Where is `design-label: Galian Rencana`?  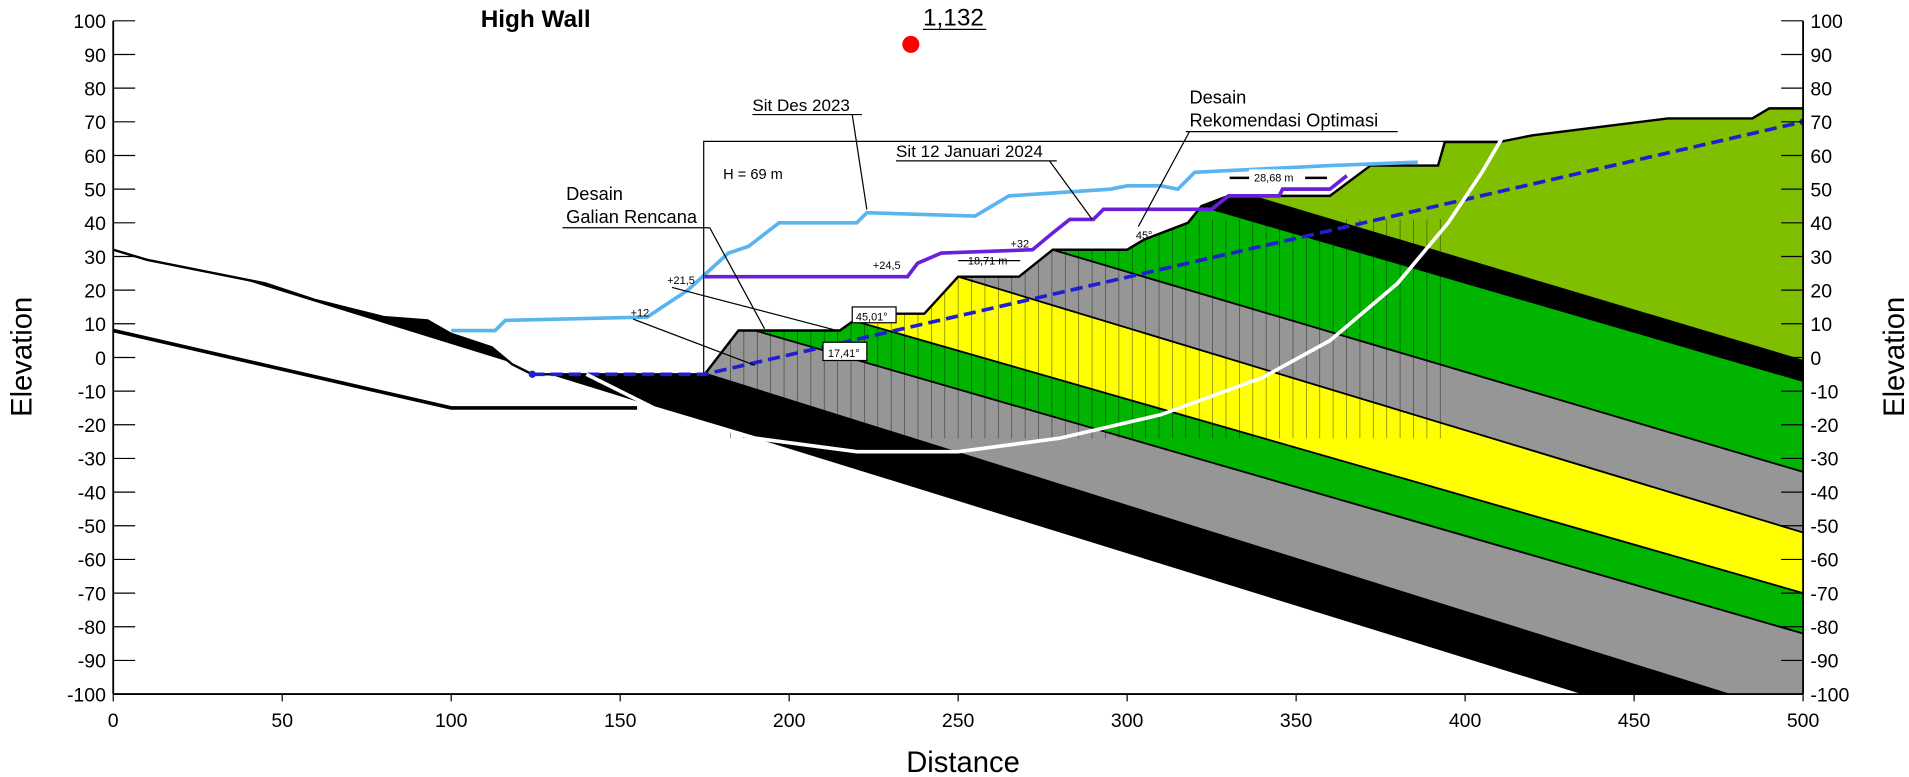
design-label: Galian Rencana is located at coordinates (632, 216).